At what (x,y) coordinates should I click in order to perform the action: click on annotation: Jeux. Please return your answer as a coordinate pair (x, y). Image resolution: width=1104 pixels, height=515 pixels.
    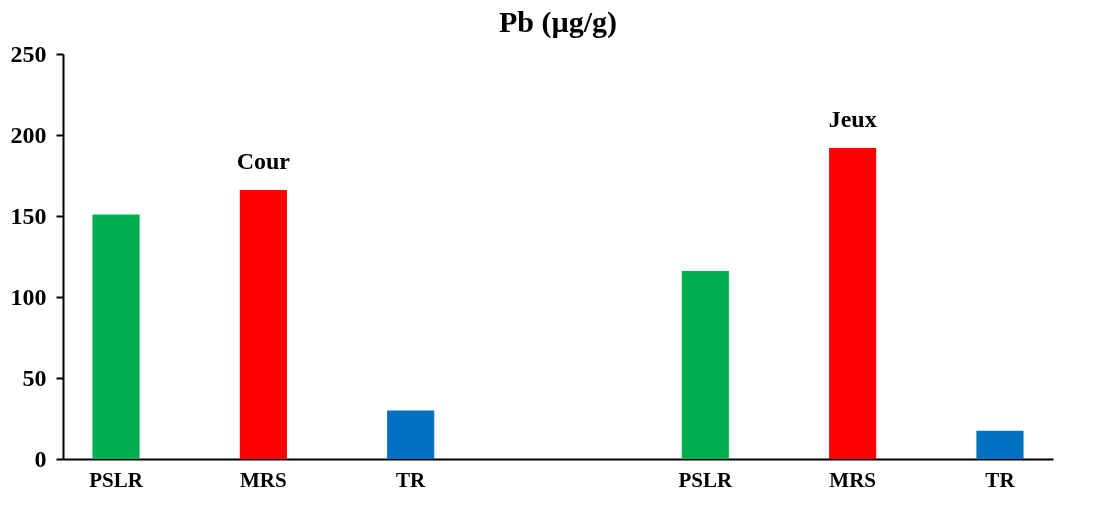
    Looking at the image, I should click on (852, 118).